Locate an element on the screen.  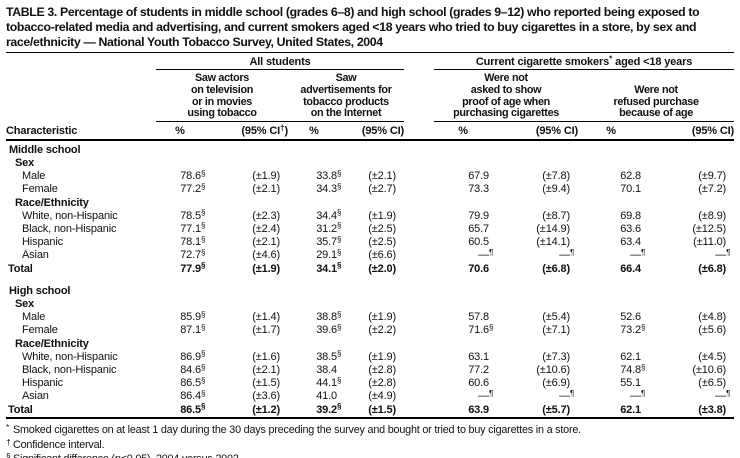
ci-cell: (±3.6) is located at coordinates (266, 396).